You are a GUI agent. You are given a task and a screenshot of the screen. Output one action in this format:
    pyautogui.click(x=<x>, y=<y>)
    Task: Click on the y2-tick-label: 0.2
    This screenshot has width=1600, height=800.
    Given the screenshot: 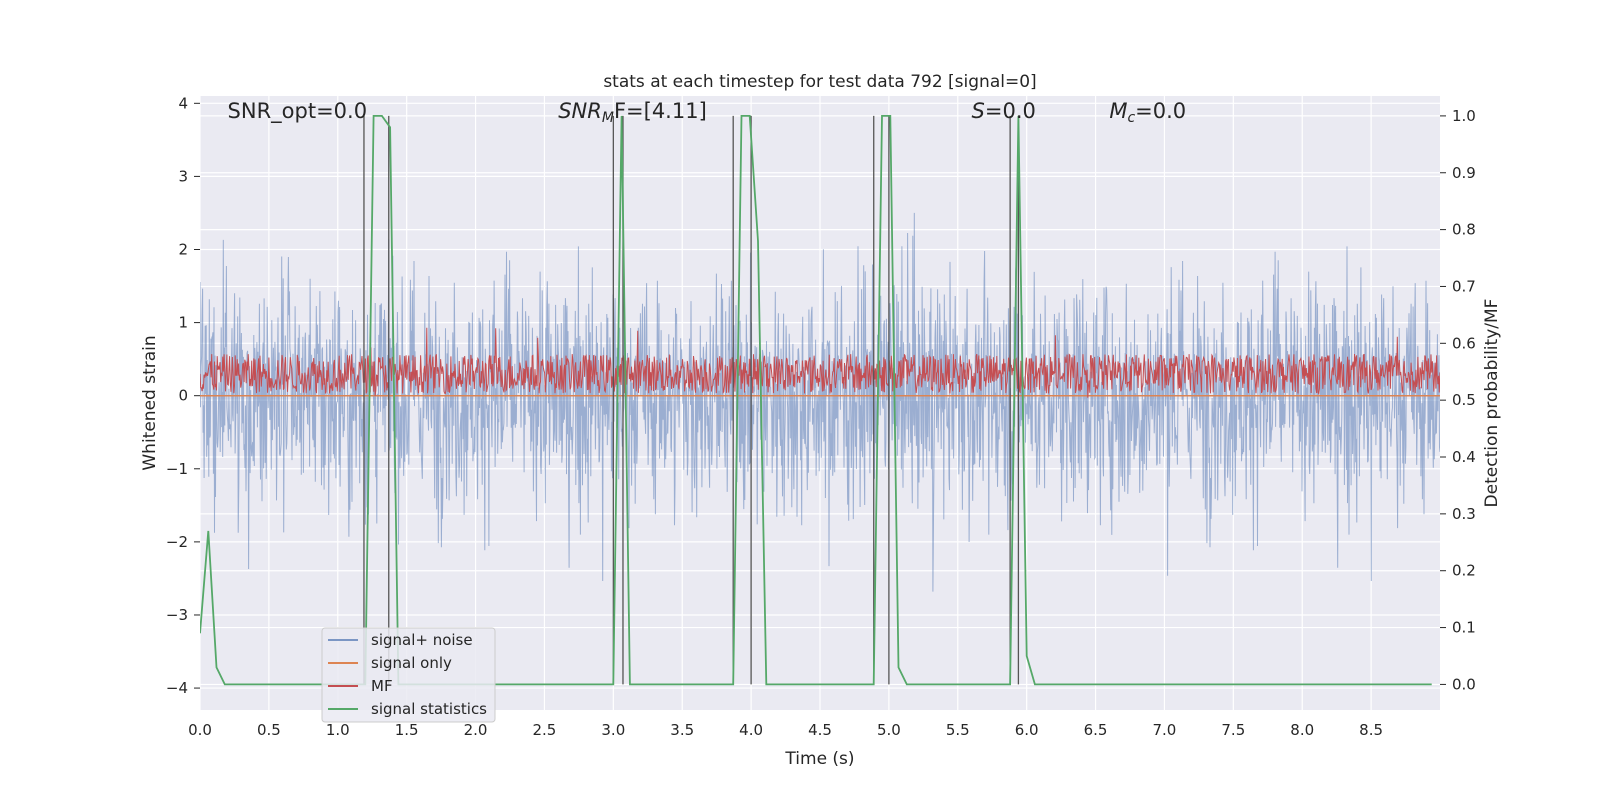 What is the action you would take?
    pyautogui.click(x=1464, y=571)
    